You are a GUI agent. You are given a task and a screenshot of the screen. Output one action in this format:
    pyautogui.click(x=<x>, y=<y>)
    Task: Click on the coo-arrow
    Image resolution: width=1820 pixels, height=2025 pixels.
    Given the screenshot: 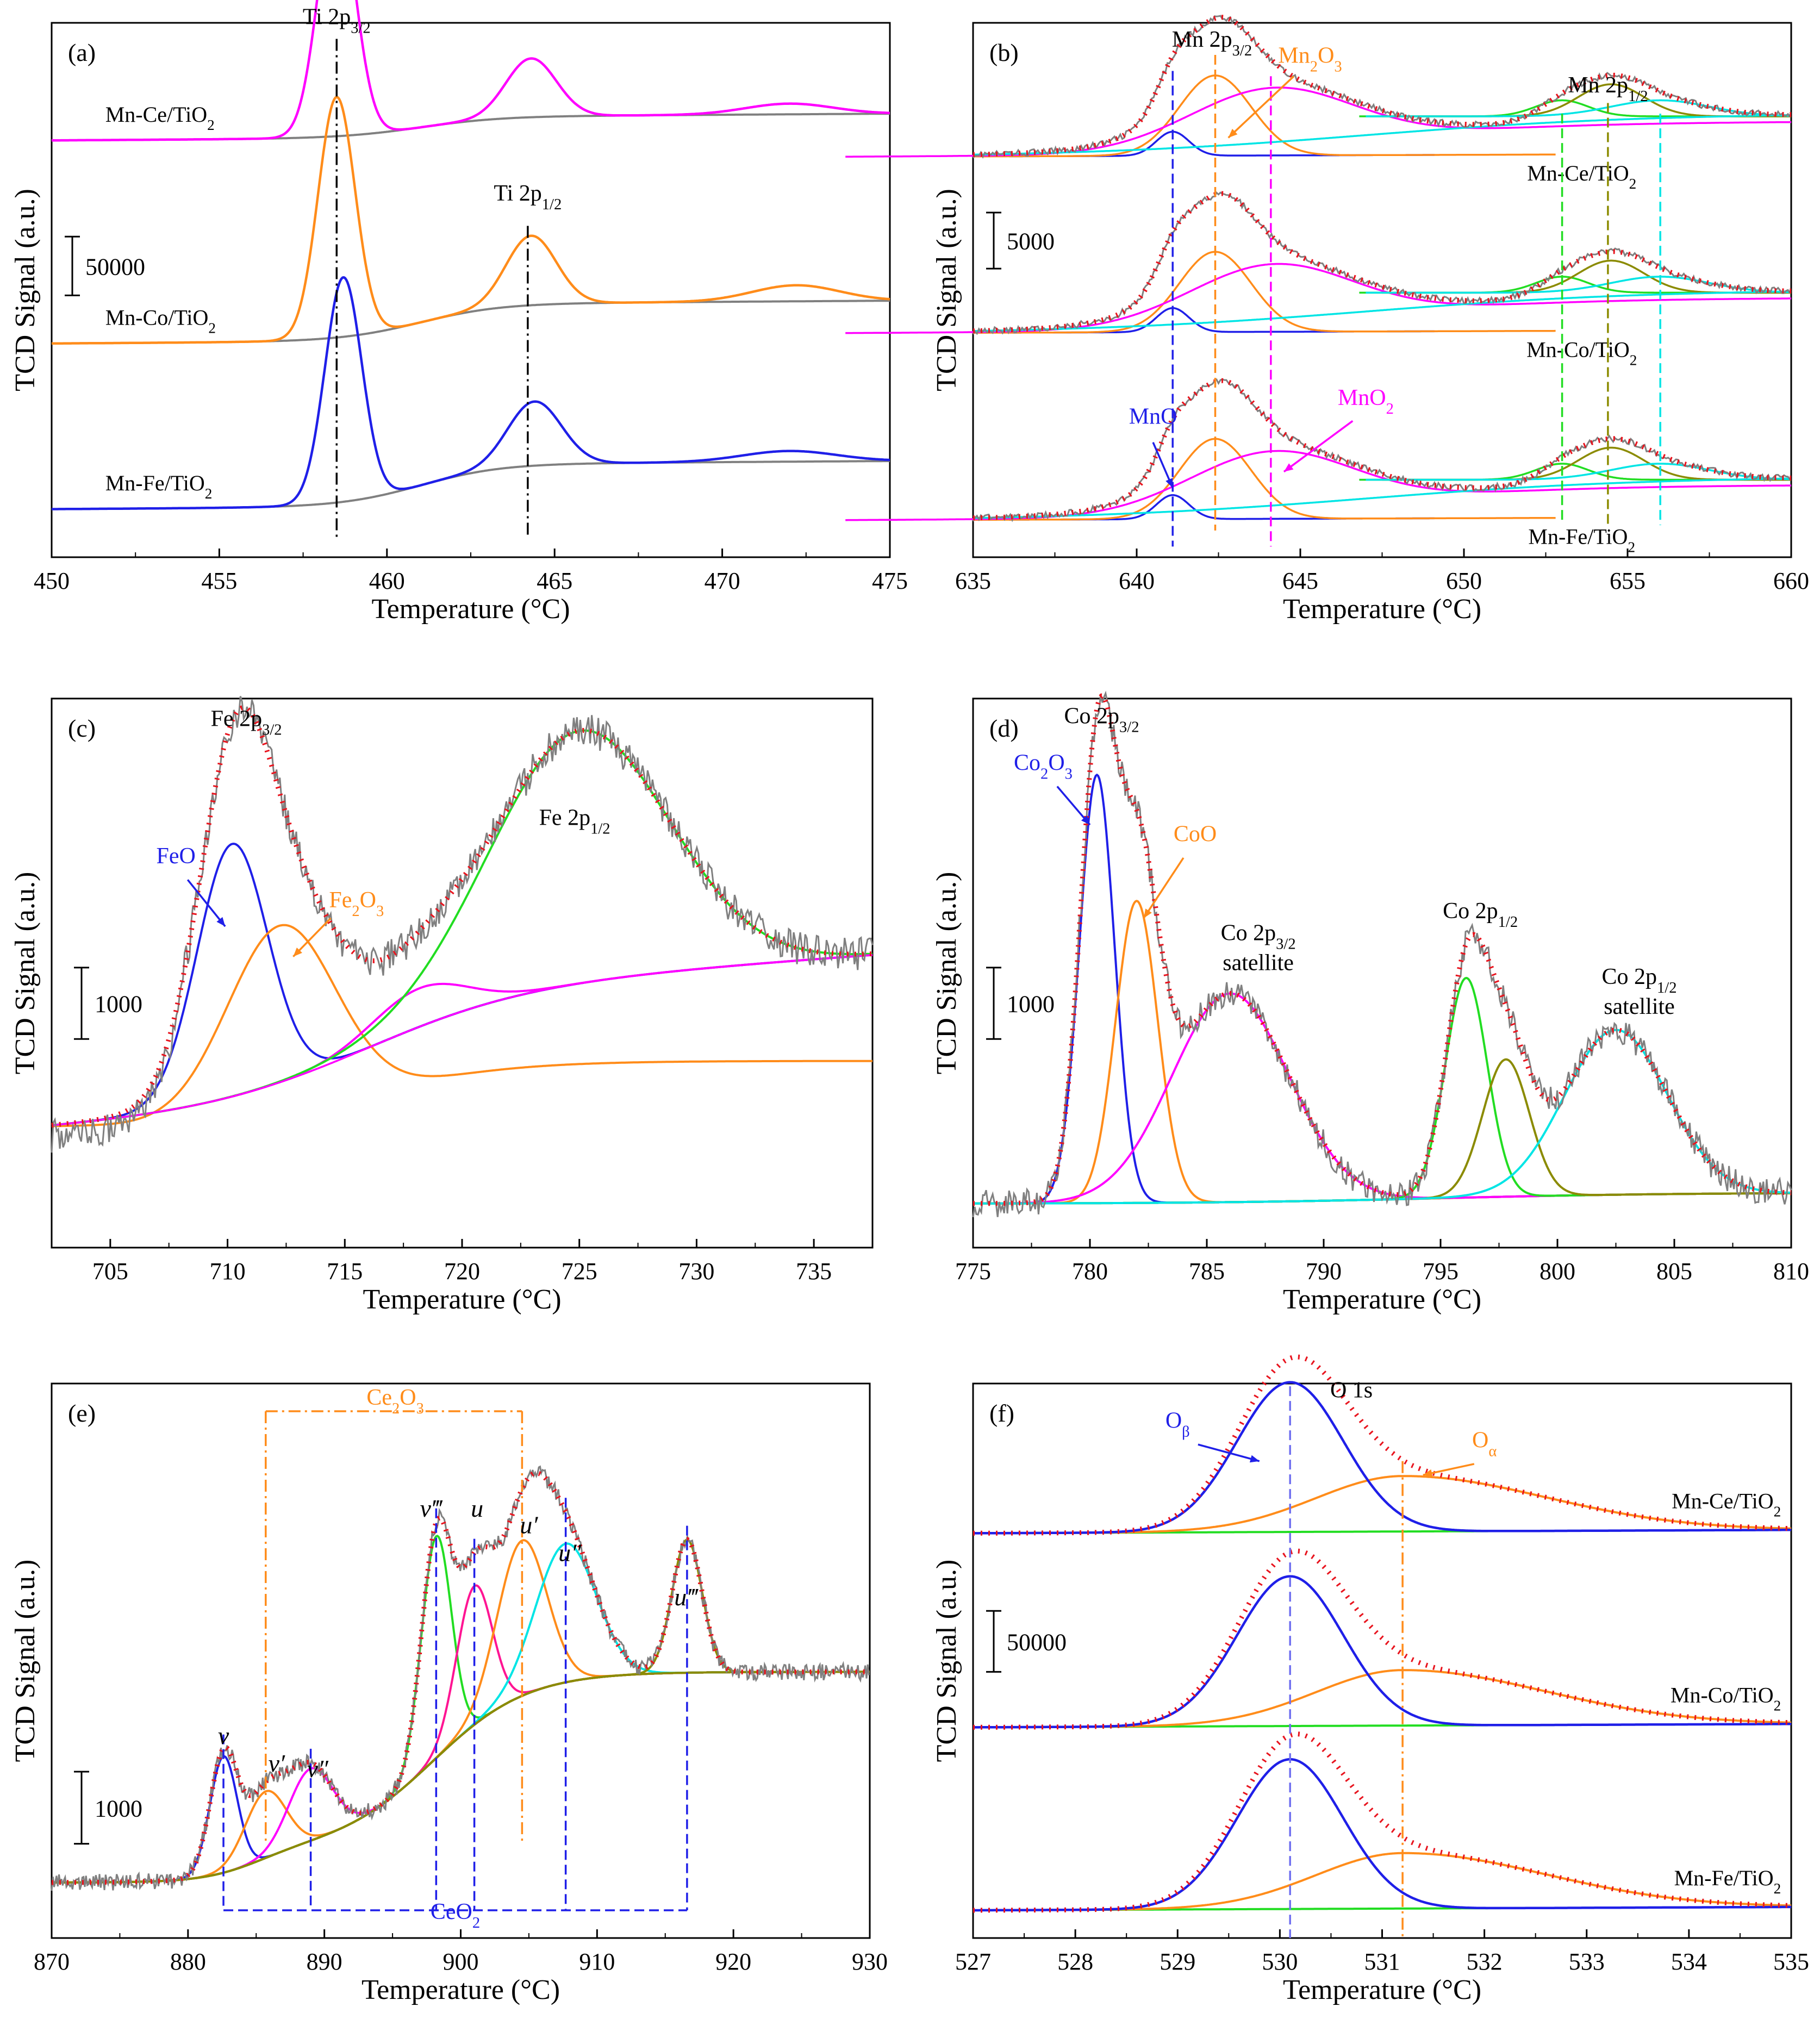 What is the action you would take?
    pyautogui.click(x=1164, y=888)
    